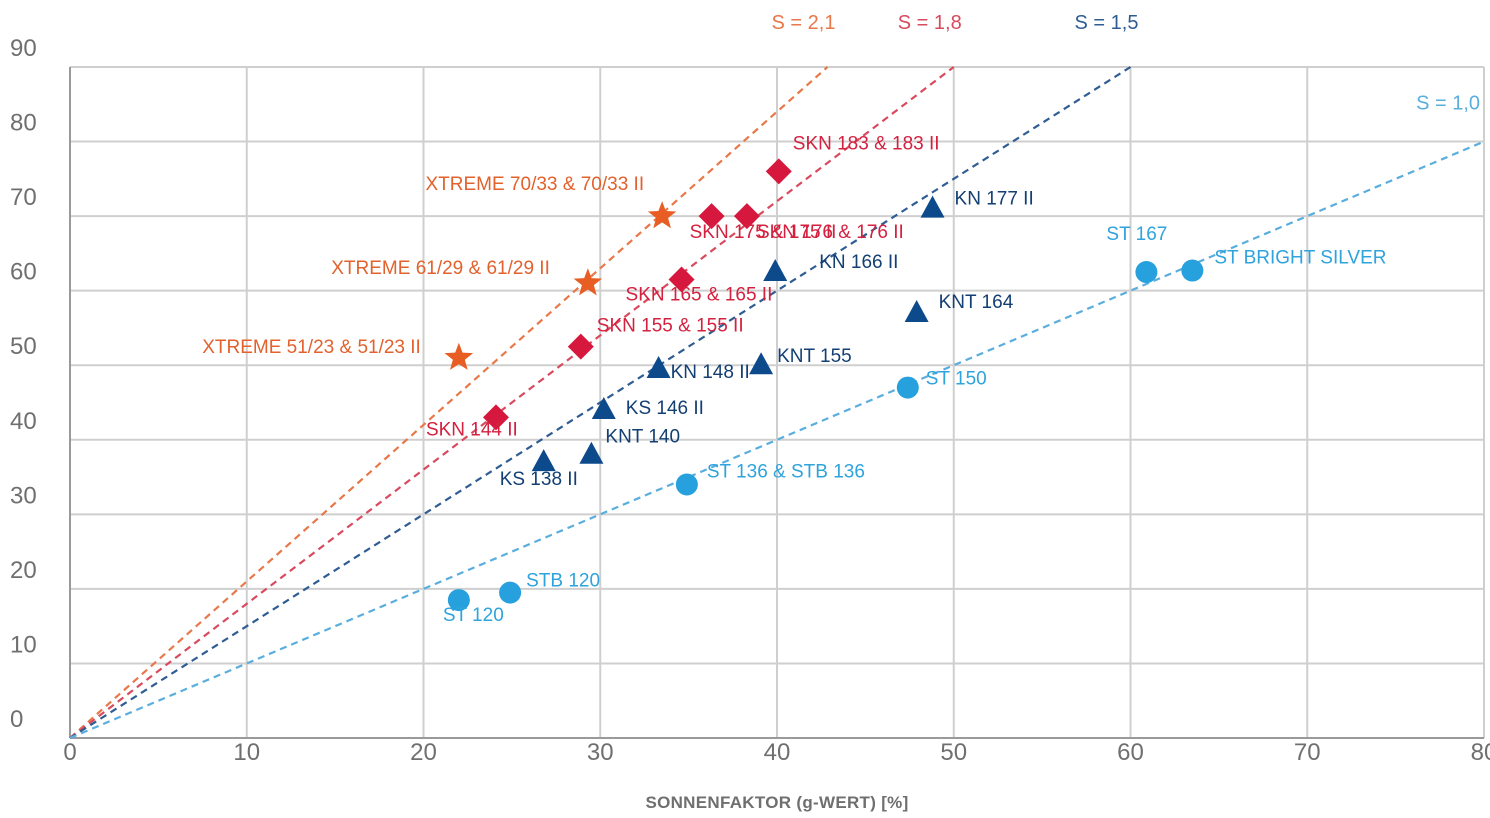  What do you see at coordinates (1130, 752) in the screenshot?
I see `x-tick-label: 60` at bounding box center [1130, 752].